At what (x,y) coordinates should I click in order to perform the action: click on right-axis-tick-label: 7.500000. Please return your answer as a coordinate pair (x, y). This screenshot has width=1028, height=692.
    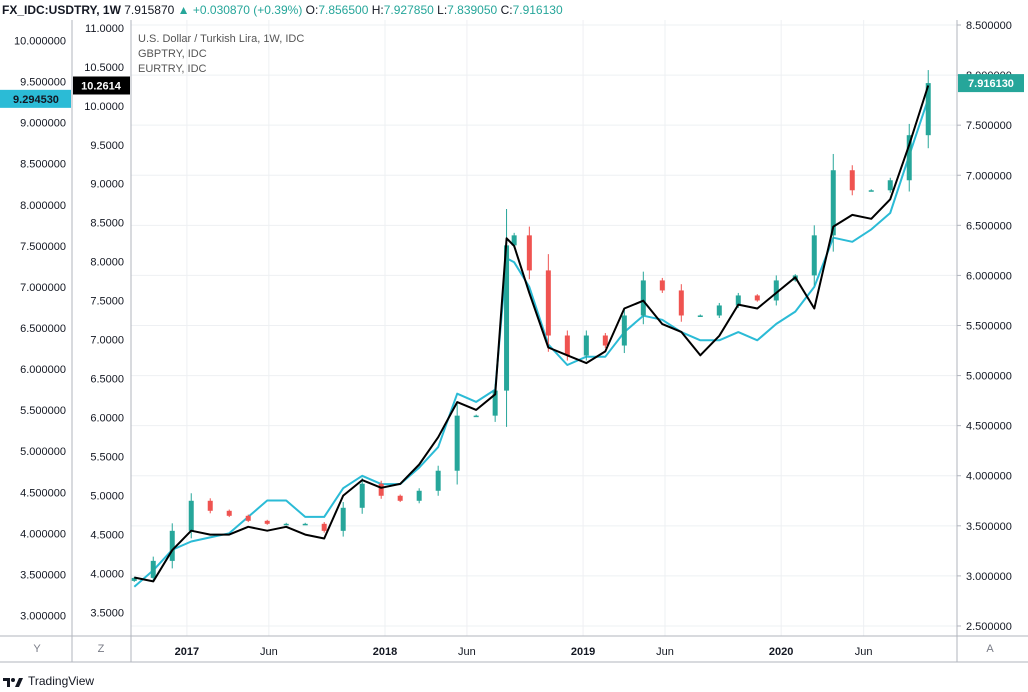
    Looking at the image, I should click on (989, 126).